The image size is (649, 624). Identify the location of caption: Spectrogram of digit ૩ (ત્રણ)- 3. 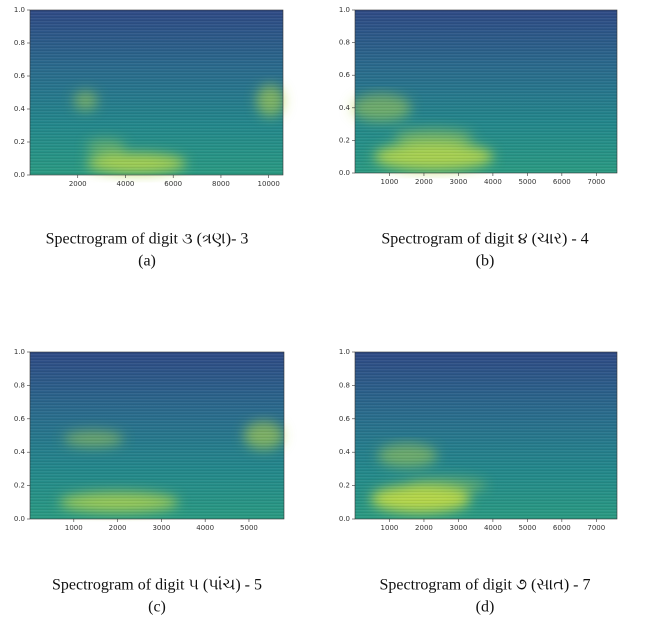
(147, 239).